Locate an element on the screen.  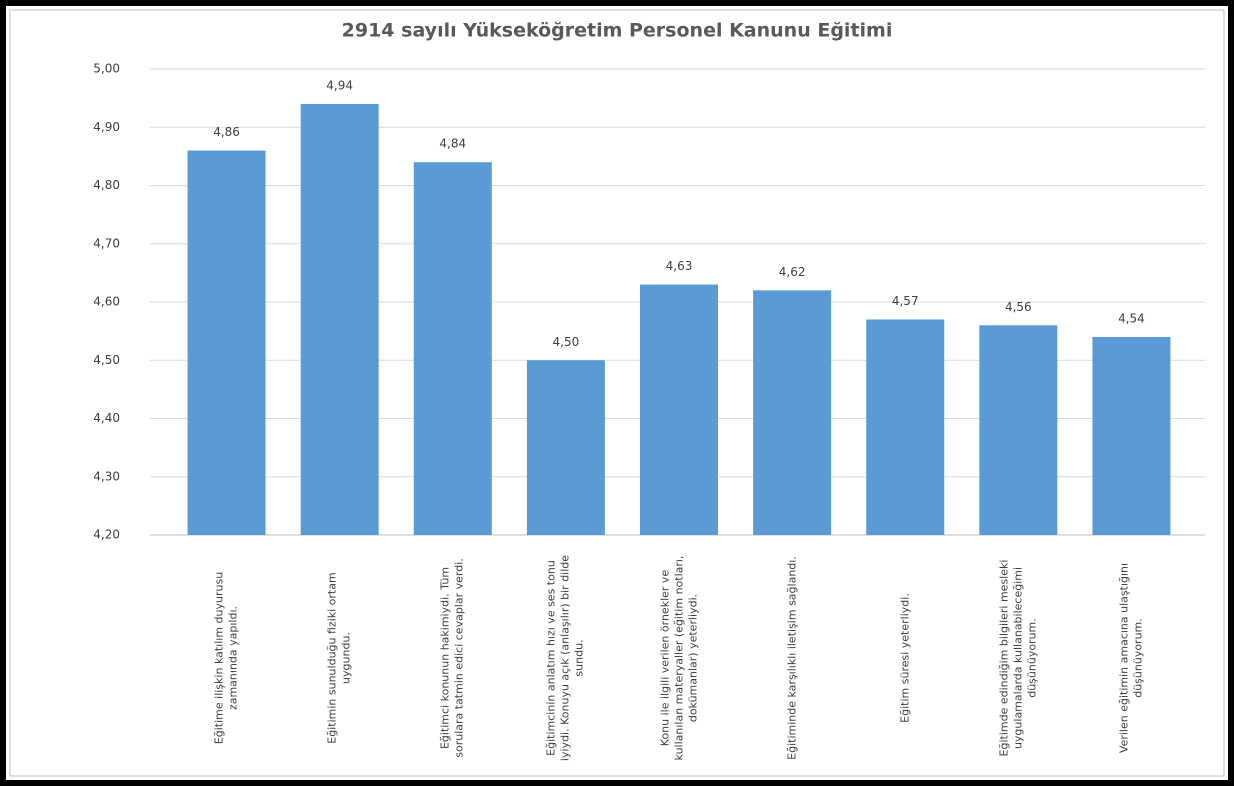
y-tick-label: 4,60 is located at coordinates (106, 302).